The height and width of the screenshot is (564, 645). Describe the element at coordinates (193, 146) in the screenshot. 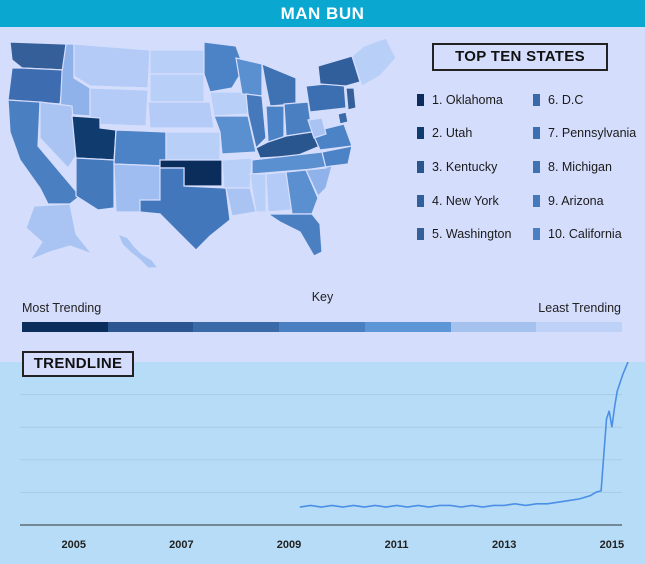

I see `state-kansas` at that location.